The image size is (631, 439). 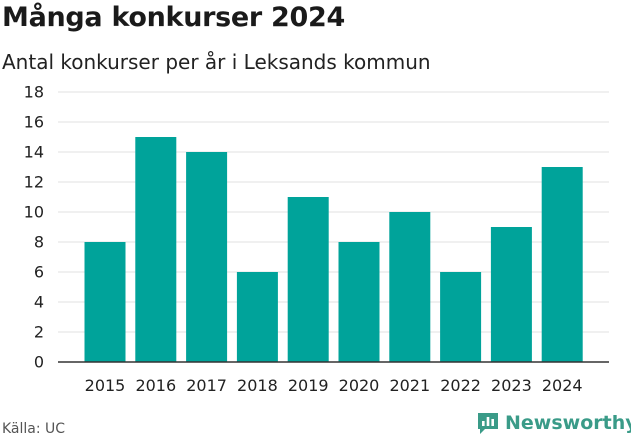 I want to click on source-note: Källa: UC, so click(x=34, y=429).